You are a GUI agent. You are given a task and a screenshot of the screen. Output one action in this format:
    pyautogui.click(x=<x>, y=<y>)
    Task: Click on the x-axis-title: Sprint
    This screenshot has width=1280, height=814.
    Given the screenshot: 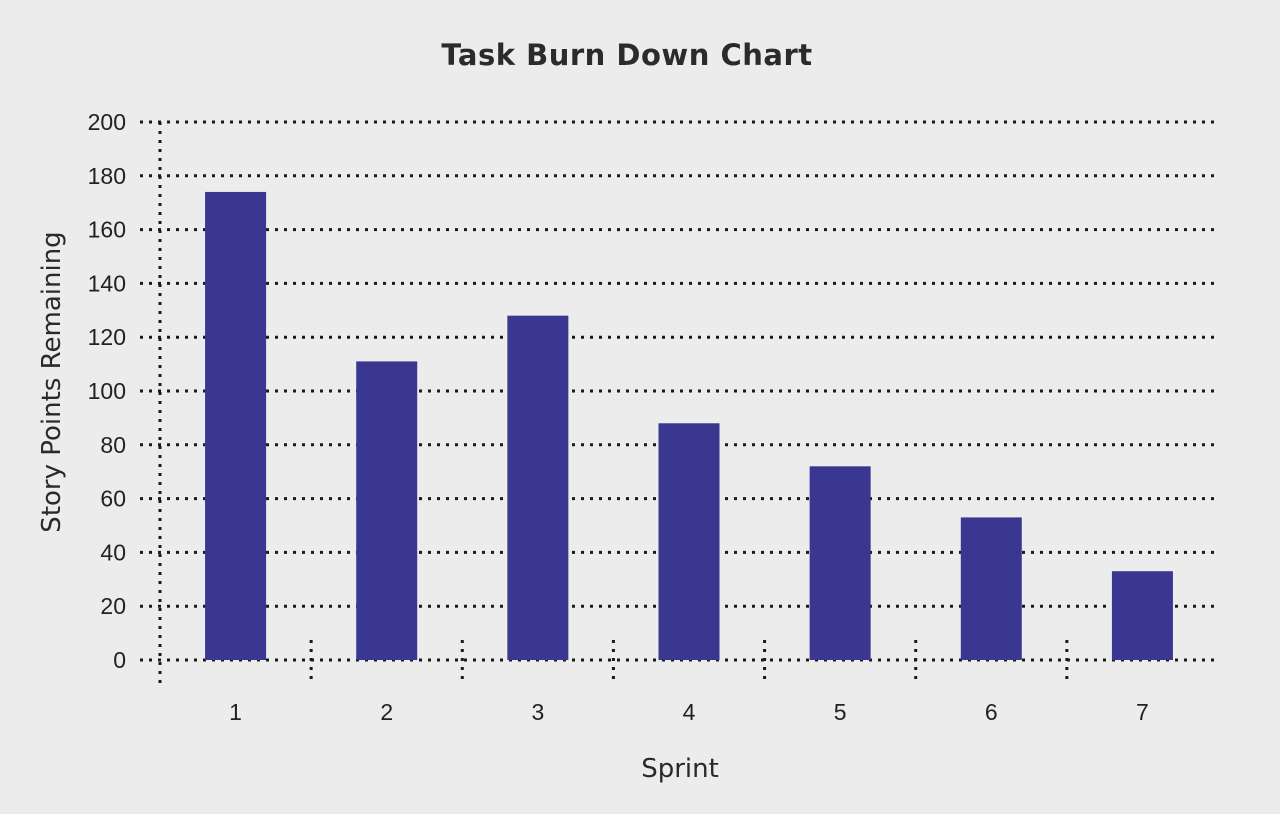 What is the action you would take?
    pyautogui.click(x=680, y=769)
    